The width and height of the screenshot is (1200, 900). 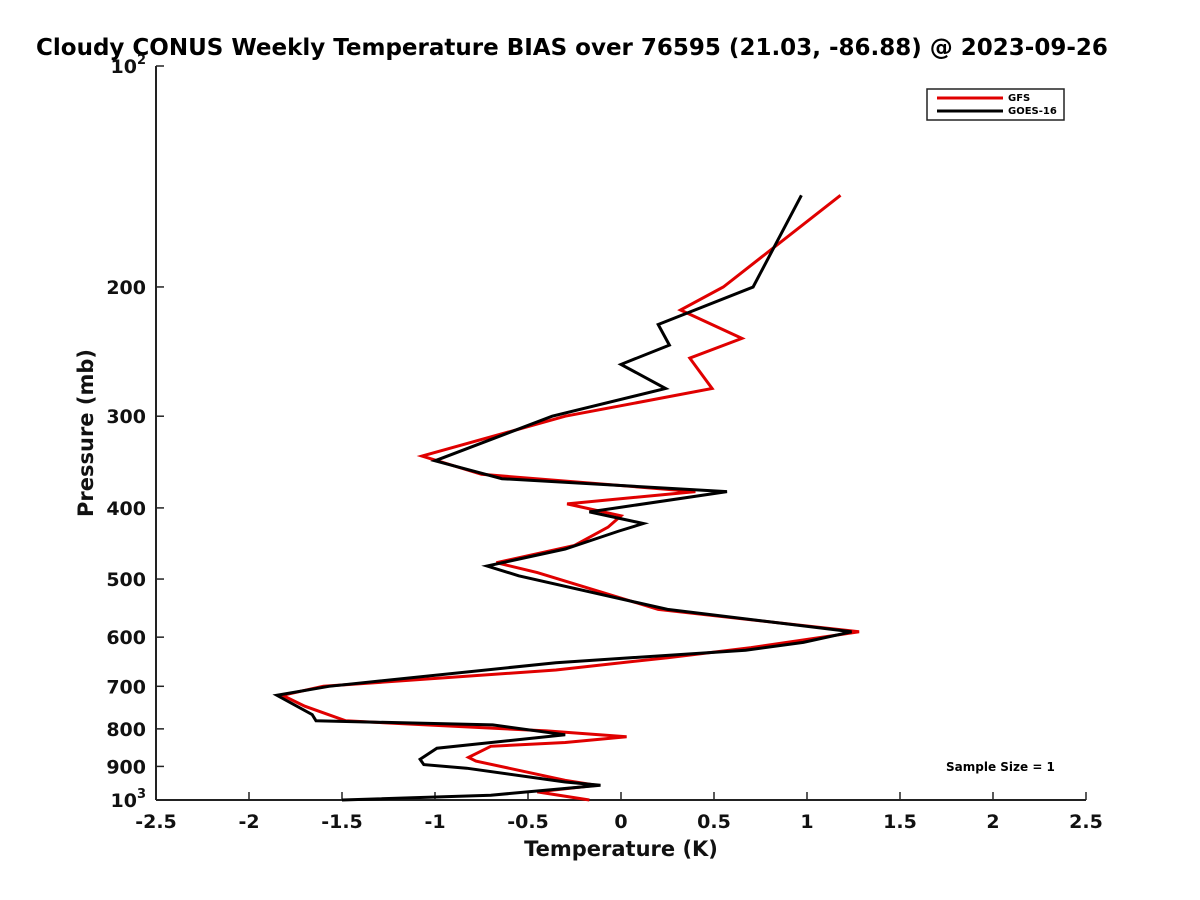 What do you see at coordinates (806, 822) in the screenshot?
I see `x-tick-label: 1` at bounding box center [806, 822].